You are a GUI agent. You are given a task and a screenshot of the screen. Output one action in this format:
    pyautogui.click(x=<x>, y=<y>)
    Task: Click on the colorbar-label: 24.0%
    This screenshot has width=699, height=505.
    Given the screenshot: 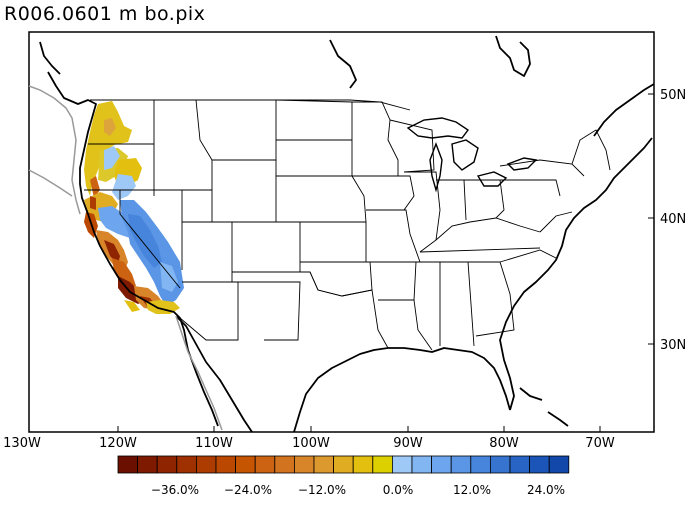 What is the action you would take?
    pyautogui.click(x=546, y=490)
    